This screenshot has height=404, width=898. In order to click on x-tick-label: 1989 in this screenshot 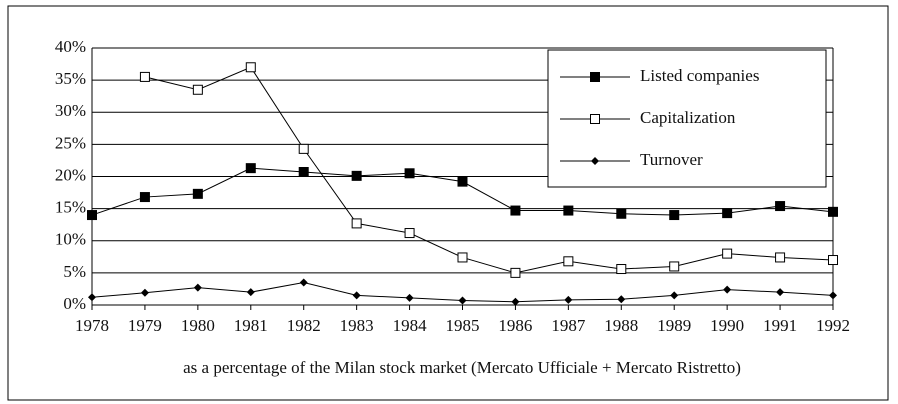, I will do `click(674, 325)`.